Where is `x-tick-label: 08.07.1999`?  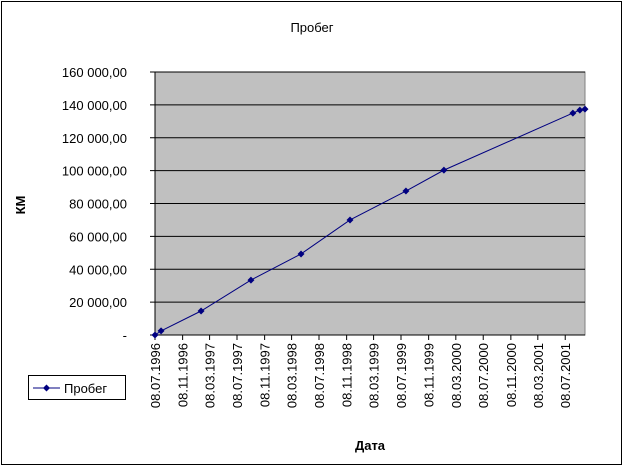 x-tick-label: 08.07.1999 is located at coordinates (401, 375).